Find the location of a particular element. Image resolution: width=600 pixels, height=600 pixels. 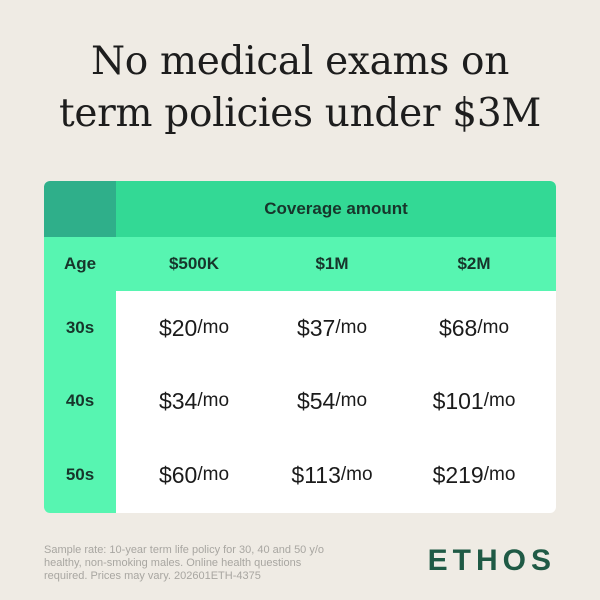

column-header-500k: $500K is located at coordinates (194, 264).